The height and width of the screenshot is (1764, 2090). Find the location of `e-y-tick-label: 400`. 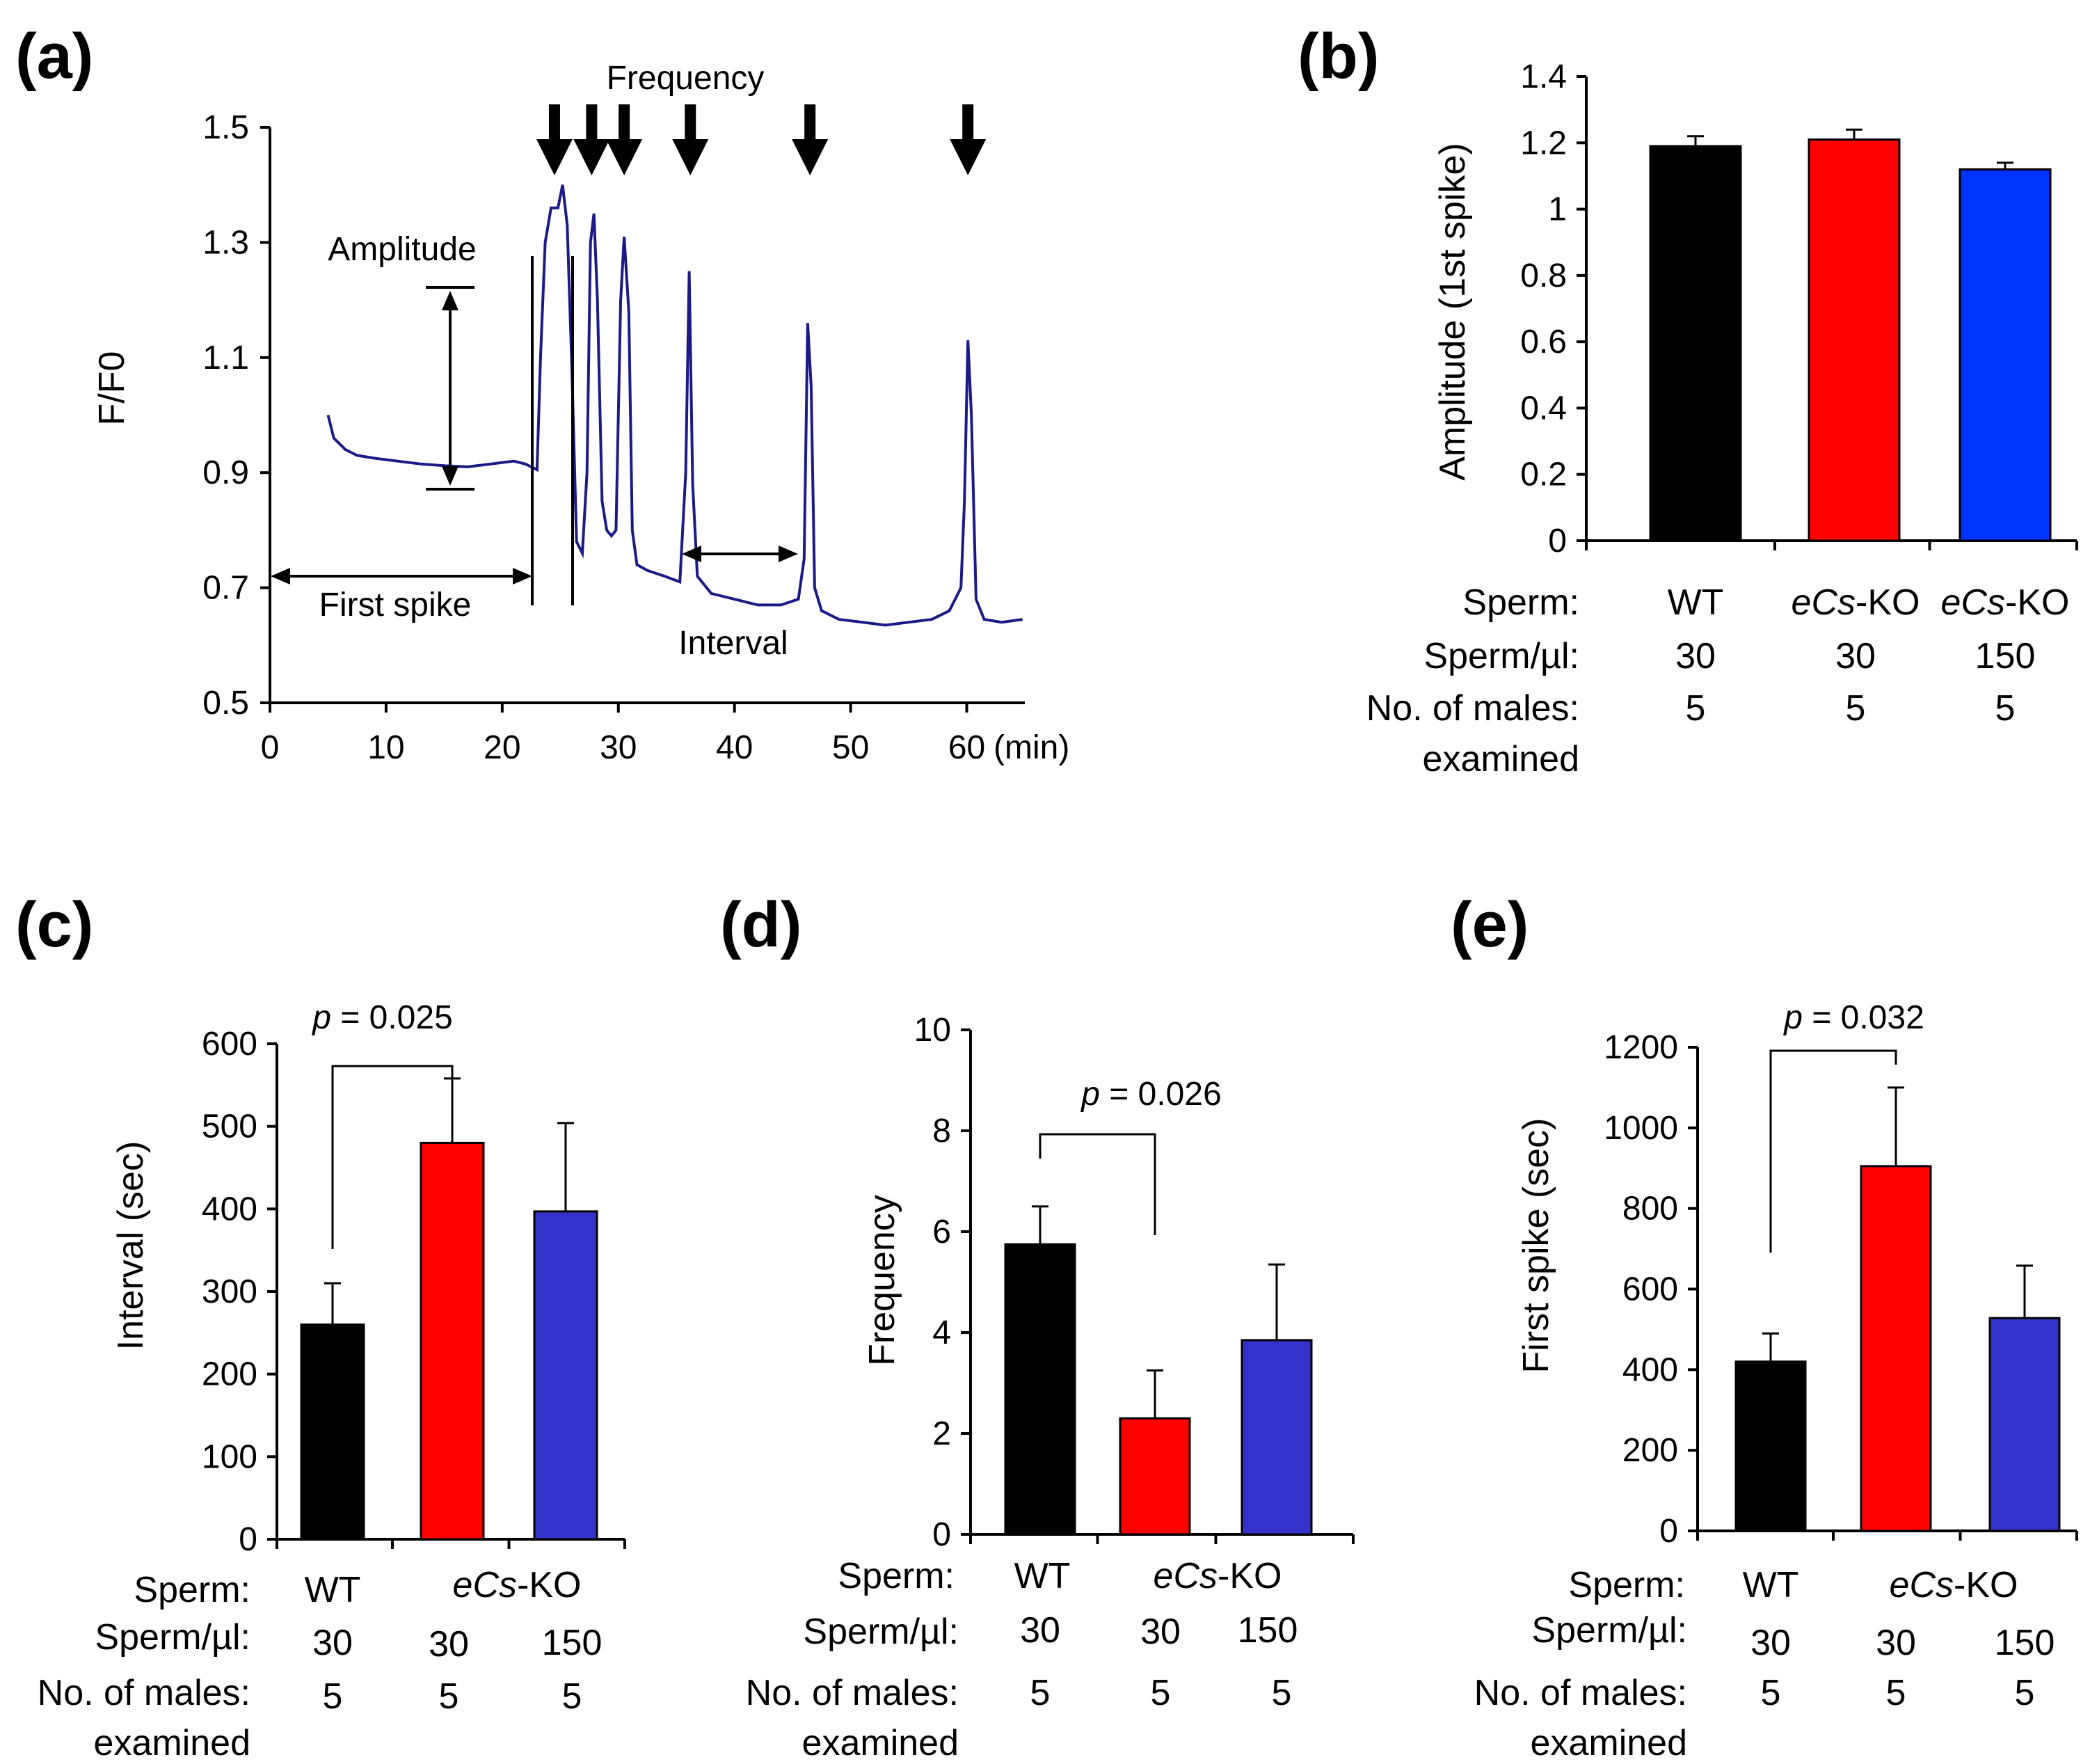

e-y-tick-label: 400 is located at coordinates (1650, 1369).